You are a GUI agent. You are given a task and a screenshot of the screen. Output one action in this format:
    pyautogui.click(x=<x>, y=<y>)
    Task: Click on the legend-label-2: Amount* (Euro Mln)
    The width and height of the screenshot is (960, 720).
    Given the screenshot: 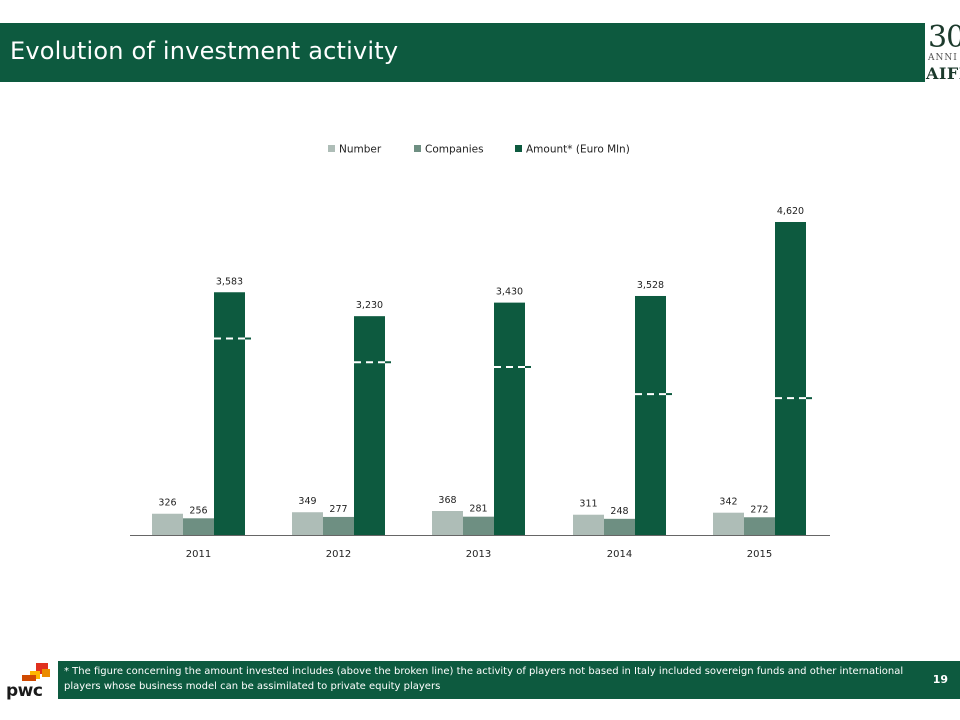 What is the action you would take?
    pyautogui.click(x=578, y=150)
    